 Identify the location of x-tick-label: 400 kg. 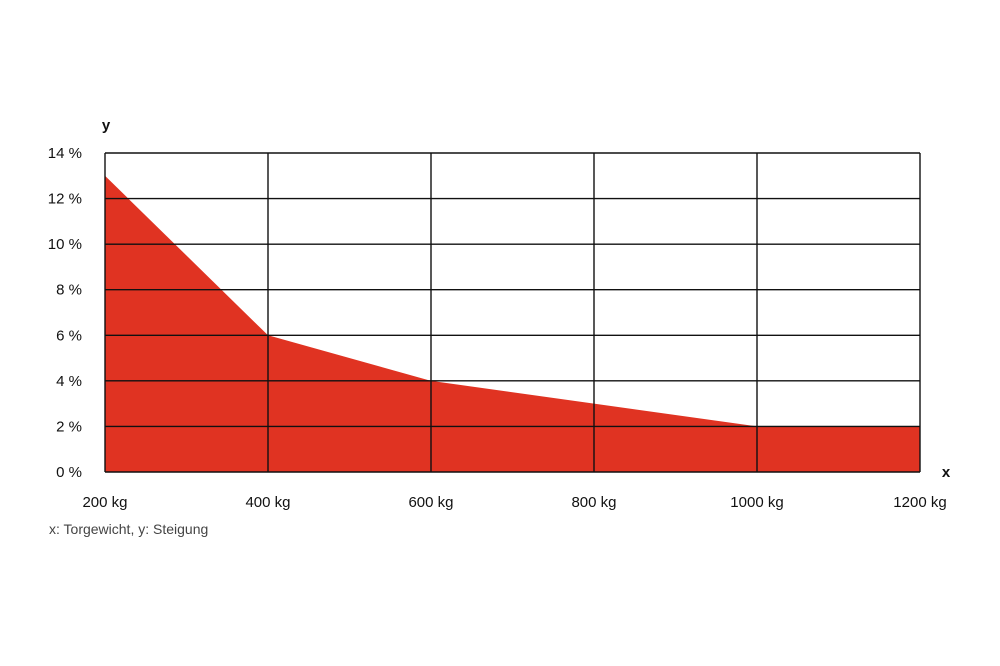
(267, 502).